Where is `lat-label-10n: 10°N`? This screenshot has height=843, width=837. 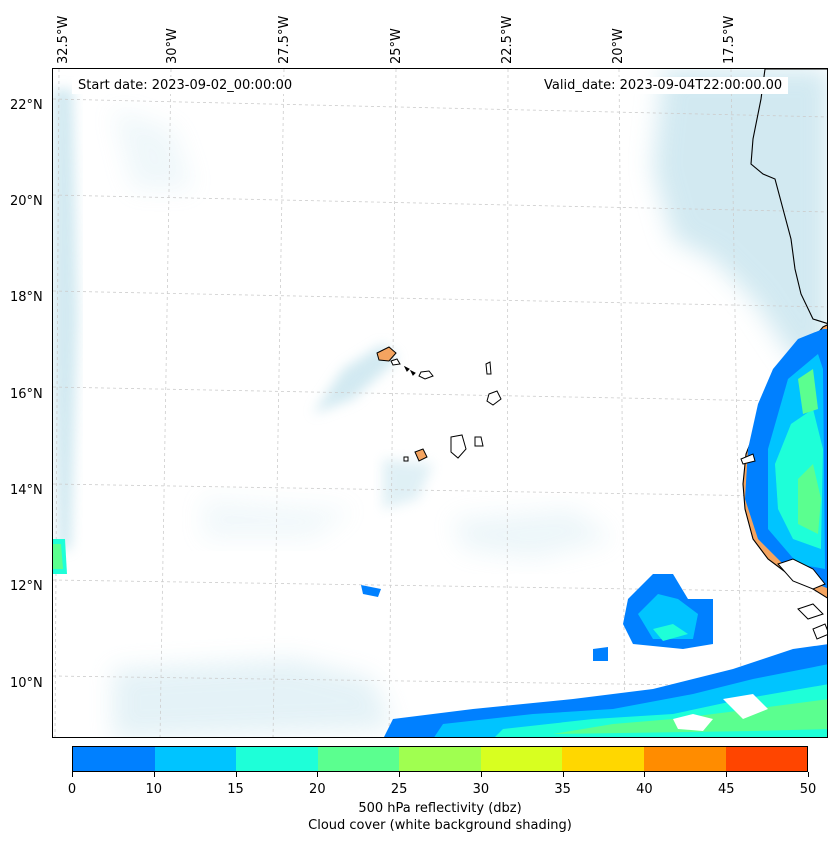
lat-label-10n: 10°N is located at coordinates (26, 683).